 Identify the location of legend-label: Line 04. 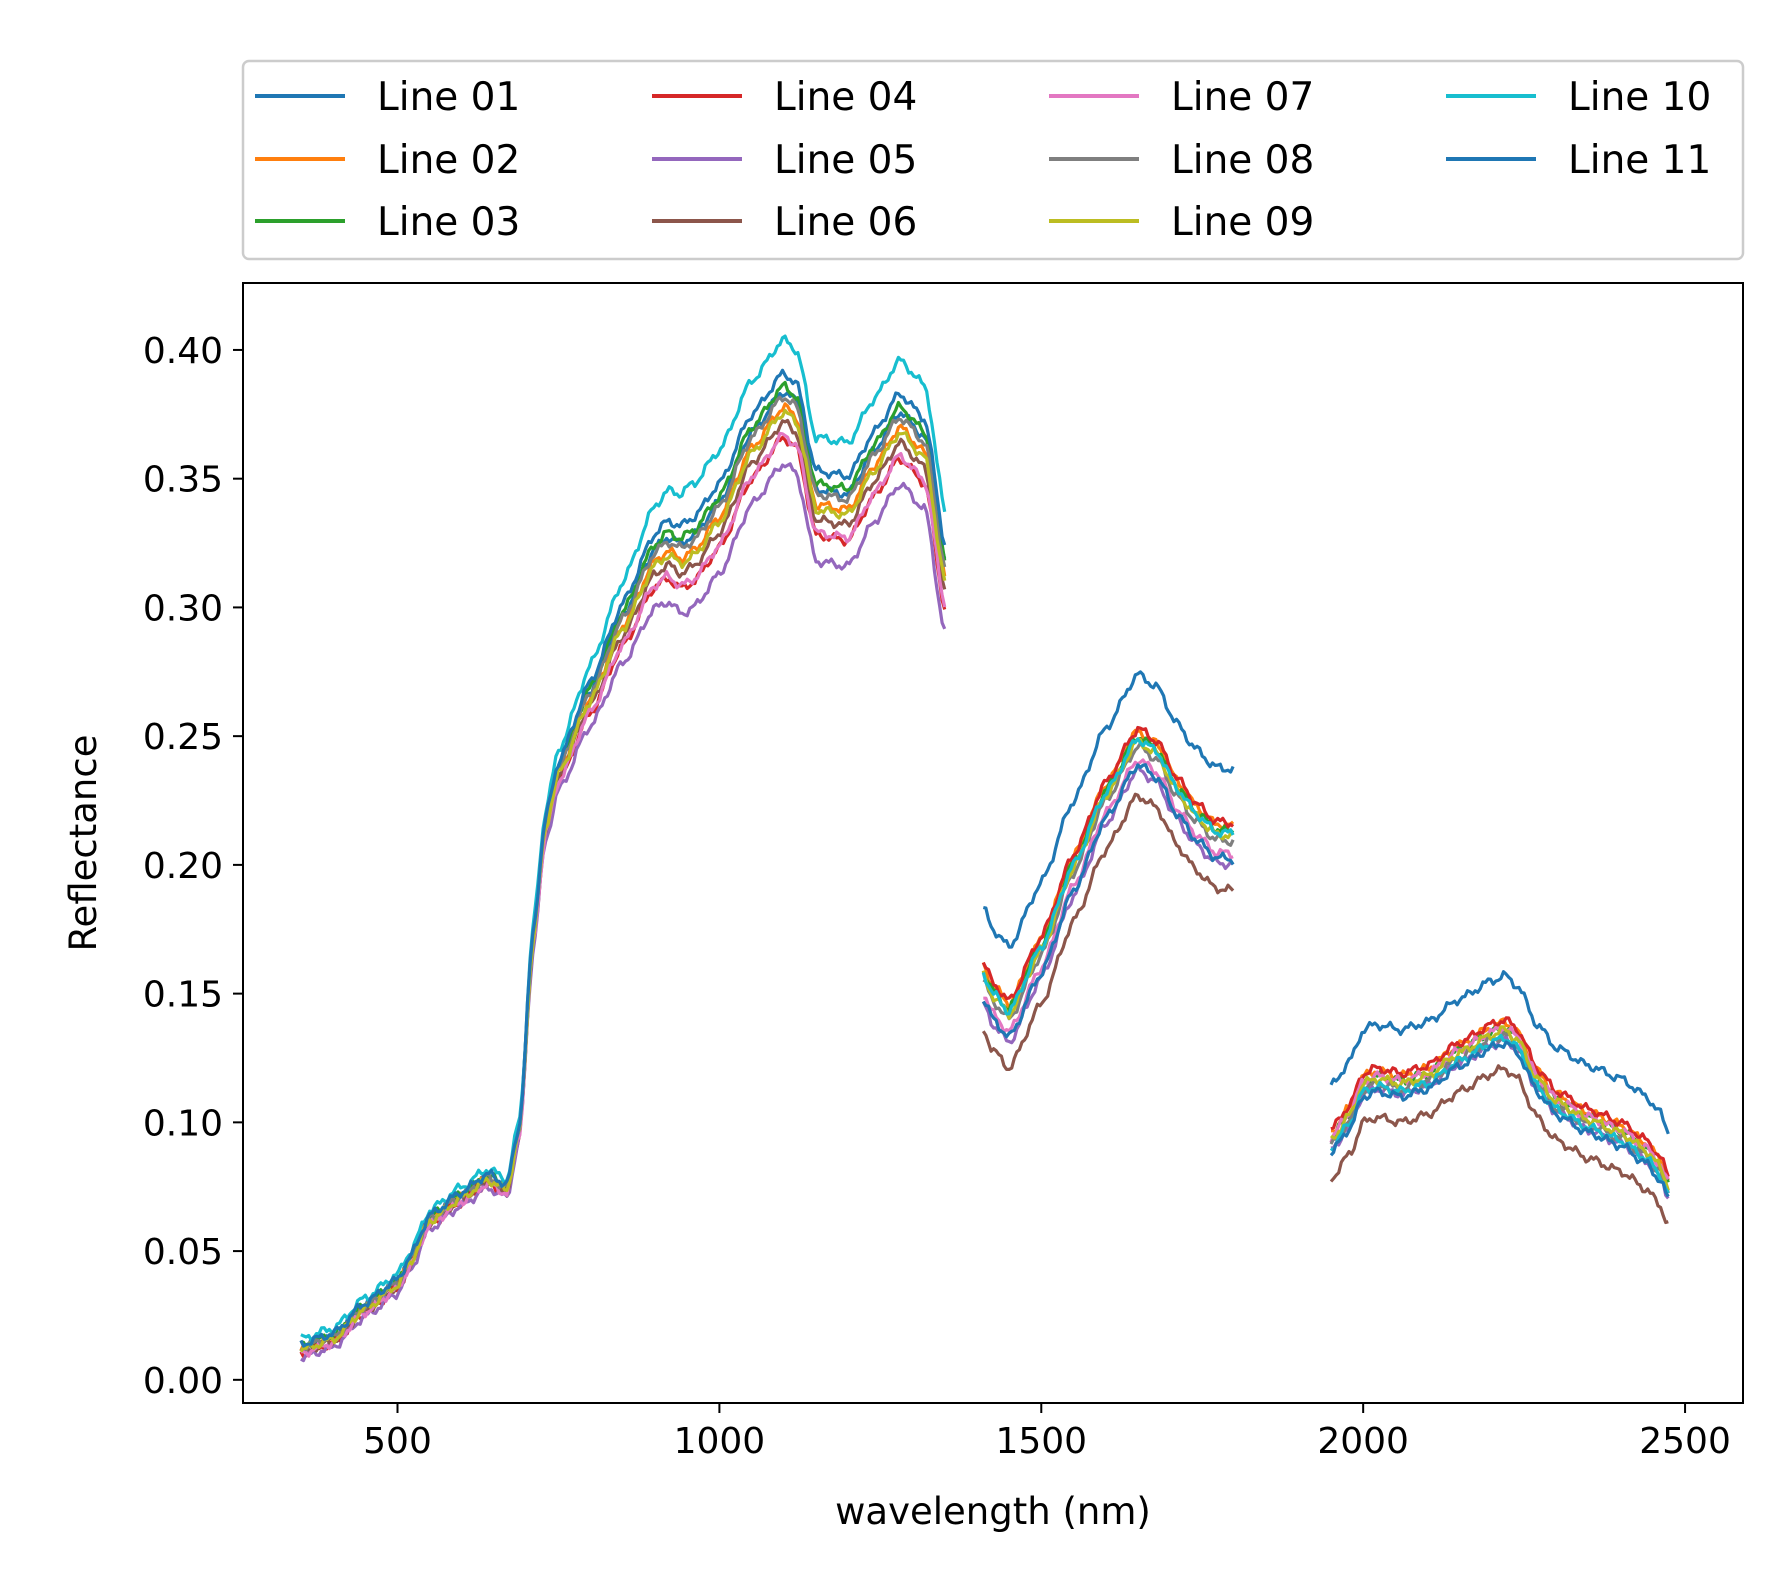
(845, 97).